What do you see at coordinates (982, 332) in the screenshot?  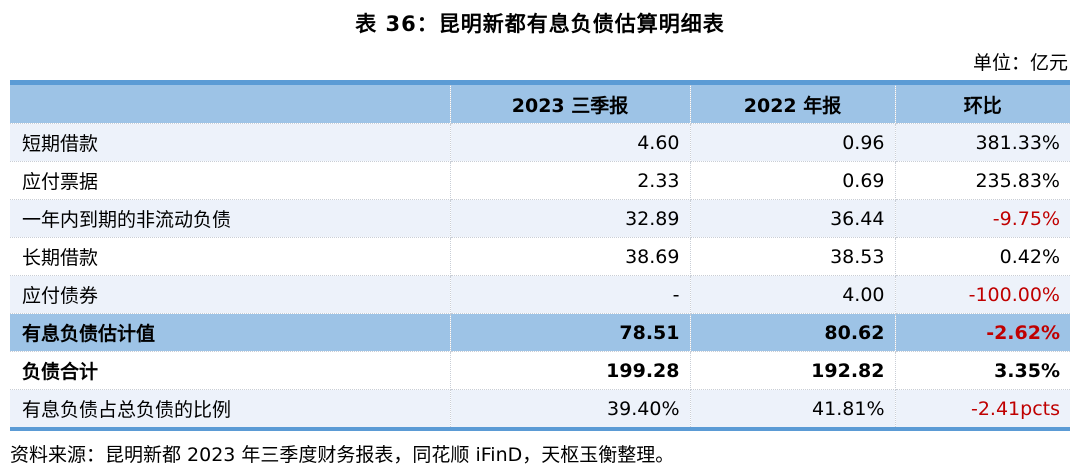 I see `cell-qoq: -2.62%` at bounding box center [982, 332].